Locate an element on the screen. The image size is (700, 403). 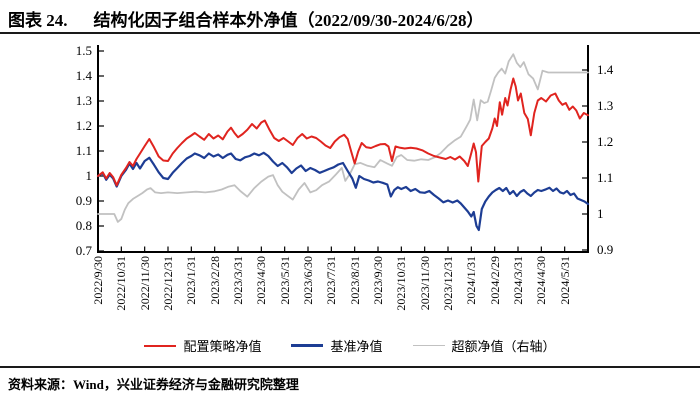
right-axis-tick-label: 0.9 is located at coordinates (605, 249).